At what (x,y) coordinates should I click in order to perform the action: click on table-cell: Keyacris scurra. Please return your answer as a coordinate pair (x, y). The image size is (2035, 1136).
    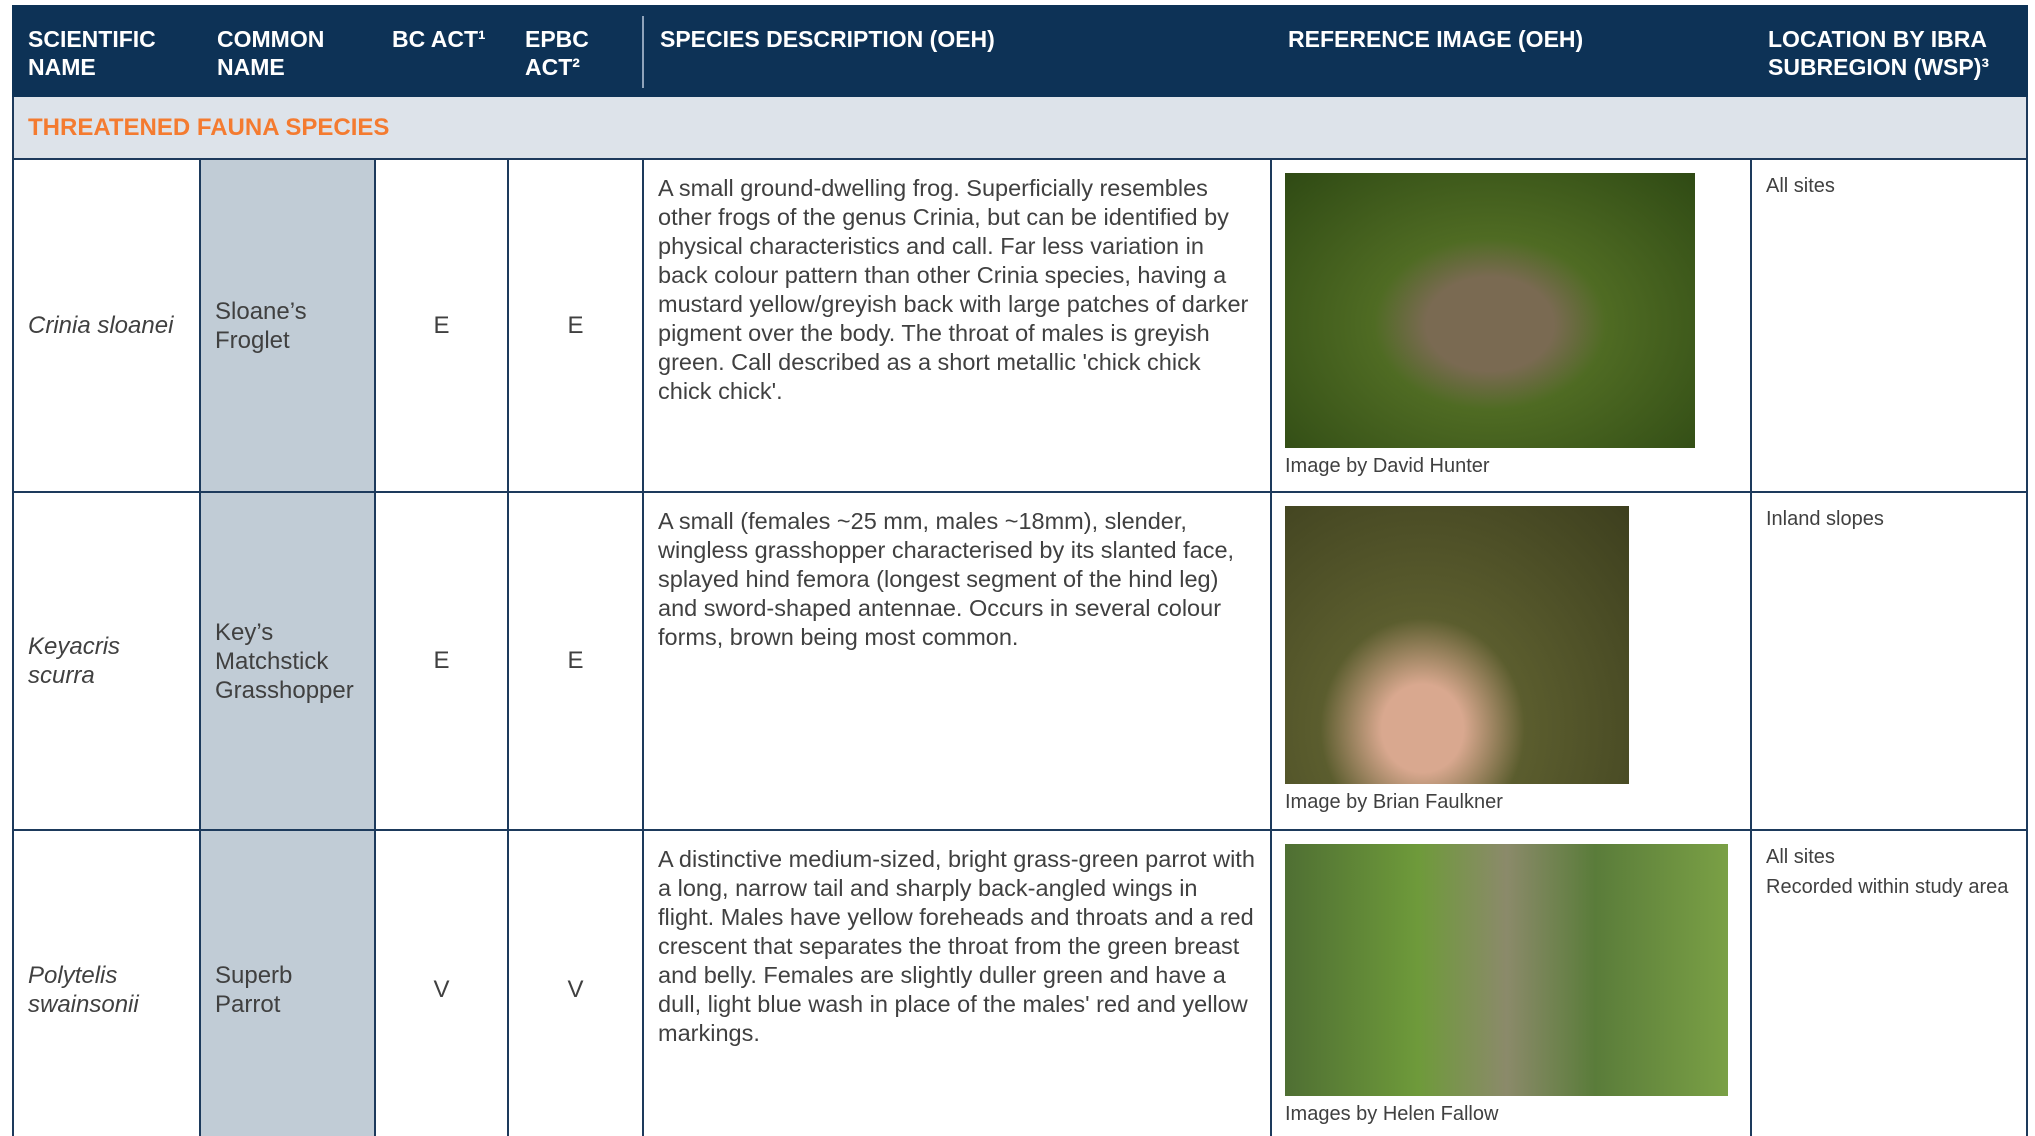
    Looking at the image, I should click on (106, 662).